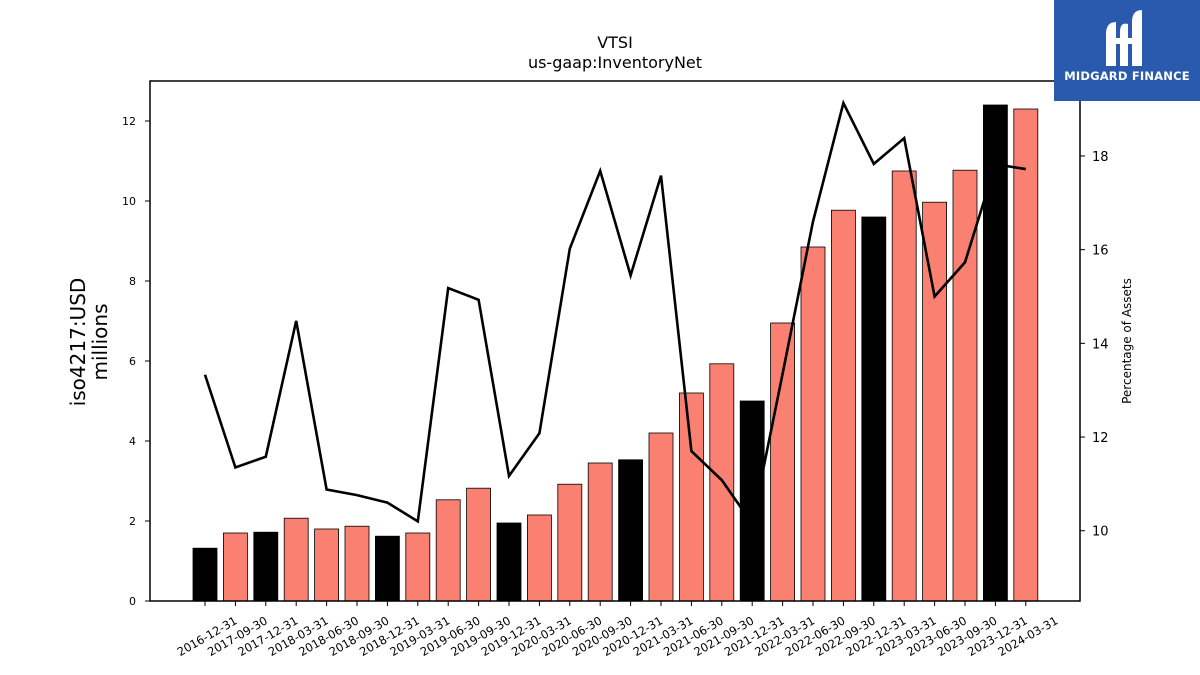 The height and width of the screenshot is (675, 1200). I want to click on y-tick-label-right-18: 18, so click(1100, 157).